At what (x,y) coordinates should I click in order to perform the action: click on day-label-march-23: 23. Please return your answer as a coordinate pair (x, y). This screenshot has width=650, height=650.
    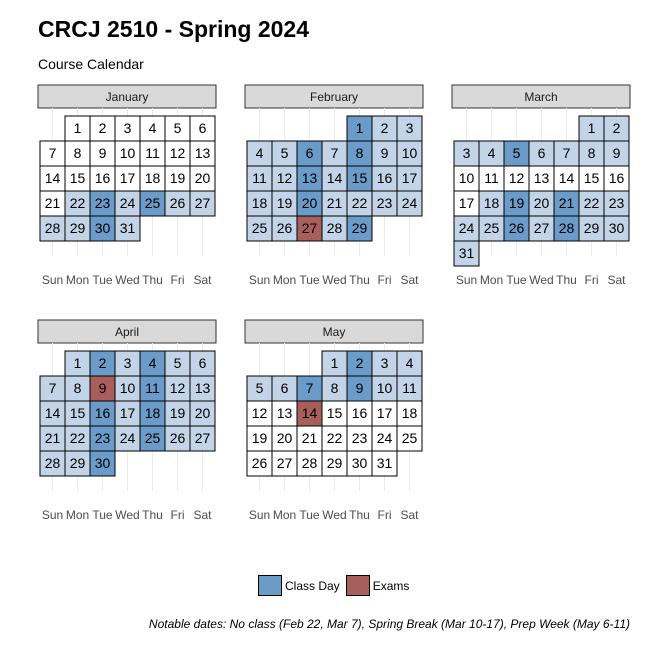
    Looking at the image, I should click on (617, 203).